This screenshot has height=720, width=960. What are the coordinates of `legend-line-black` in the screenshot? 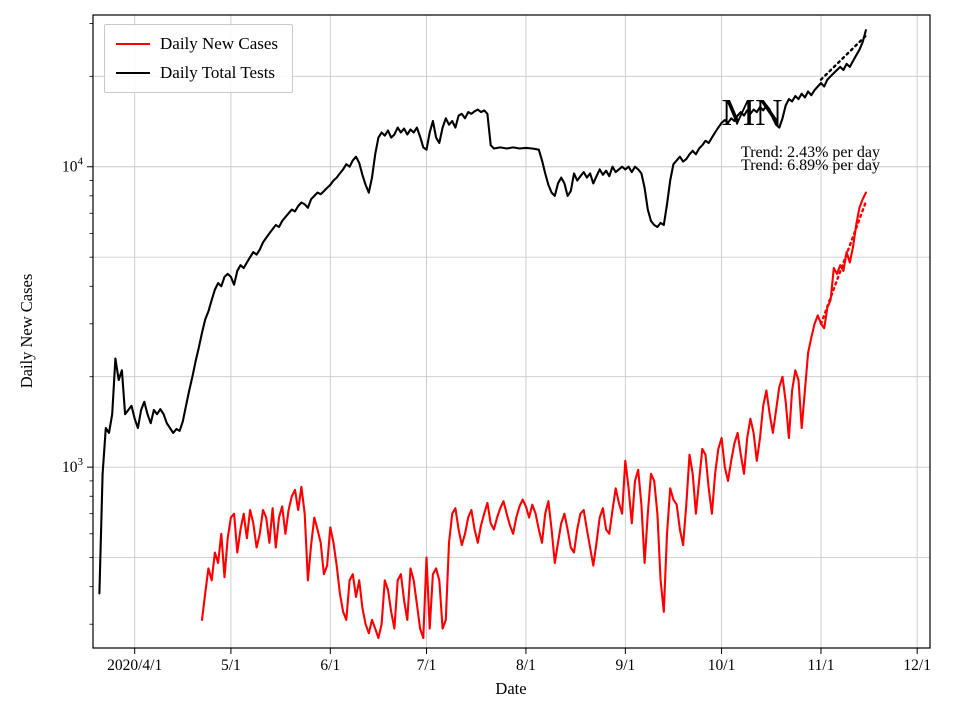 It's located at (133, 73).